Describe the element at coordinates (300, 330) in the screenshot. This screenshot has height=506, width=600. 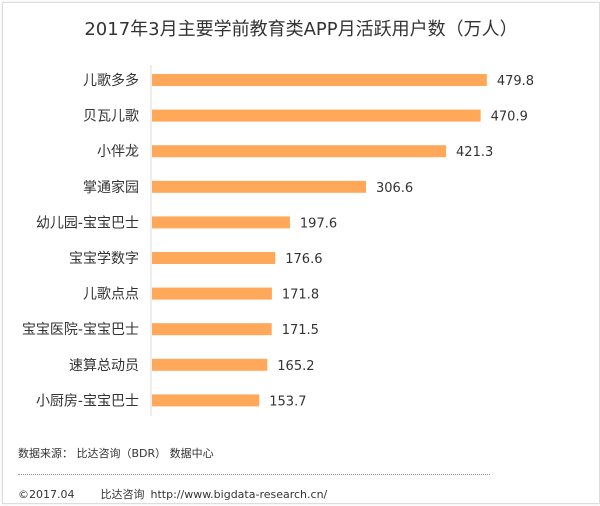
I see `data-label: 171.5` at that location.